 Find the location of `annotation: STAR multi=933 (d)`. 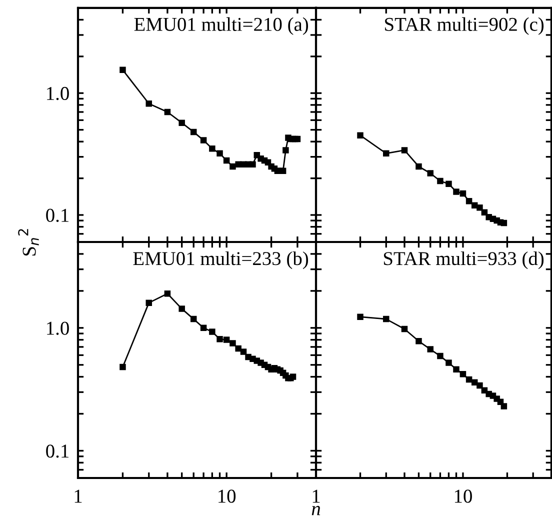

annotation: STAR multi=933 (d) is located at coordinates (464, 260).